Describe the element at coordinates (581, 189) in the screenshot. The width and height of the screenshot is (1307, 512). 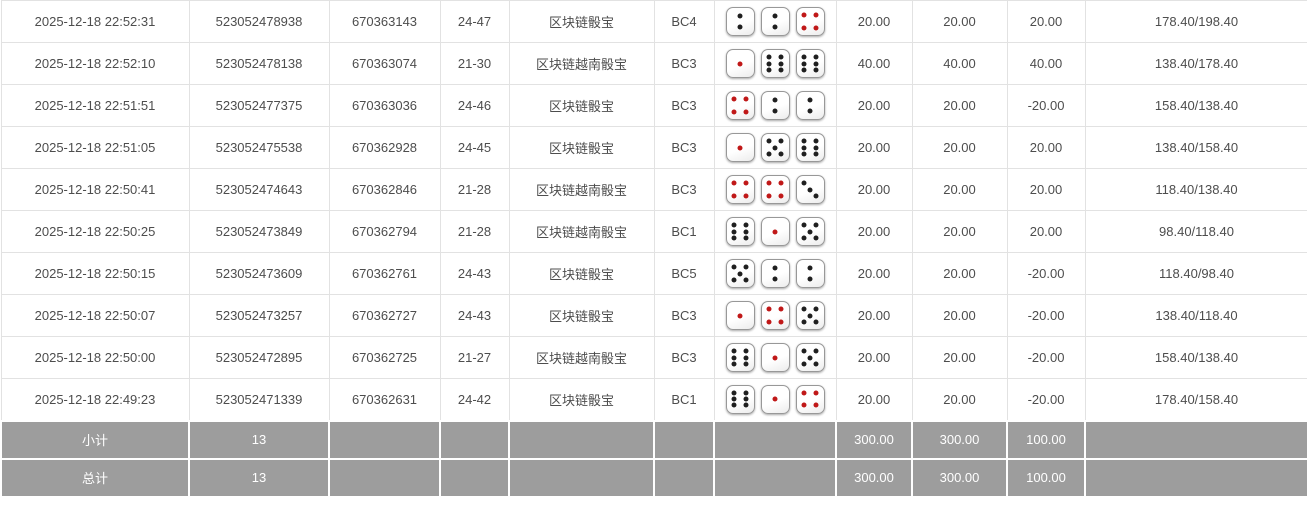
I see `cell-game-name: 区块链越南骰宝` at that location.